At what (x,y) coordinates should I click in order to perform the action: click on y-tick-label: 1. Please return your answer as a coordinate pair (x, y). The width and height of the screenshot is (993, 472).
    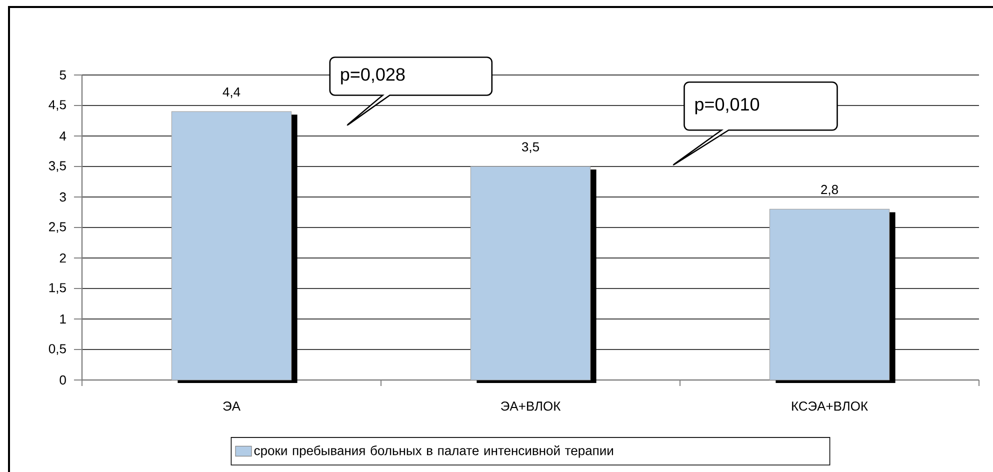
    Looking at the image, I should click on (63, 319).